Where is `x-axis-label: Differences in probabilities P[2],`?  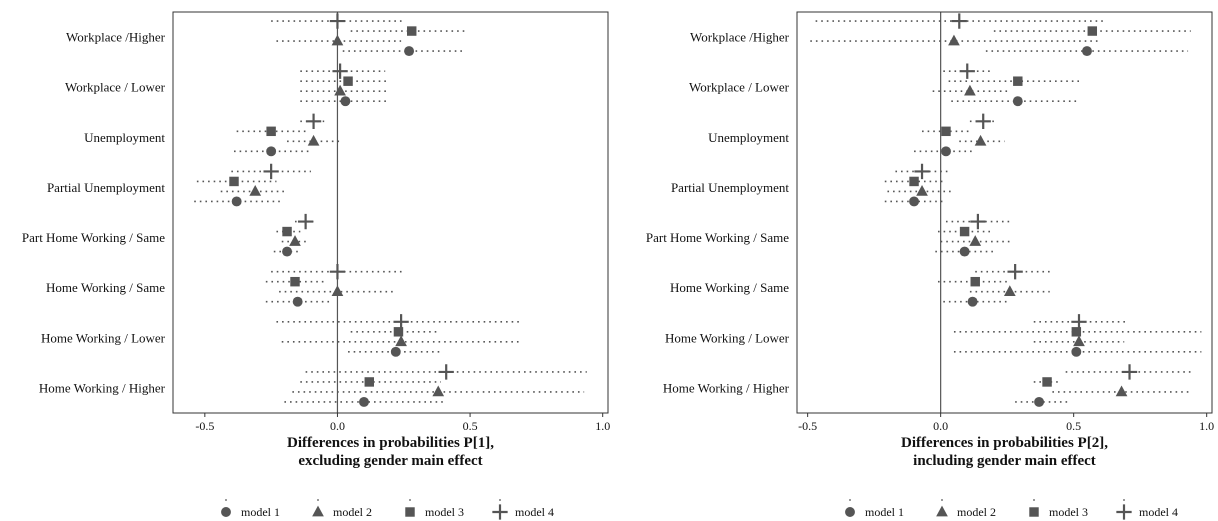
x-axis-label: Differences in probabilities P[2], is located at coordinates (1004, 443).